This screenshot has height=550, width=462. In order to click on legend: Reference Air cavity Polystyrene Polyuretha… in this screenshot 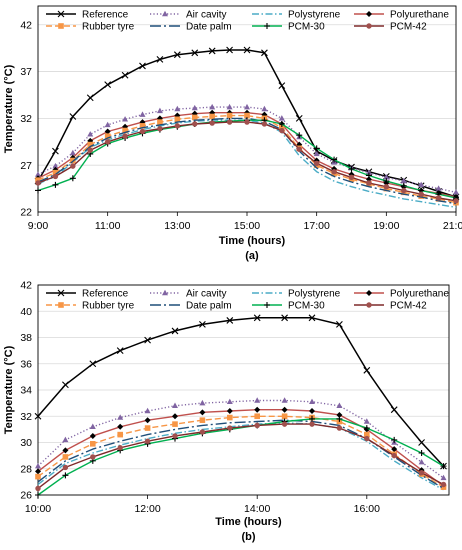, I will do `click(247, 21)`.